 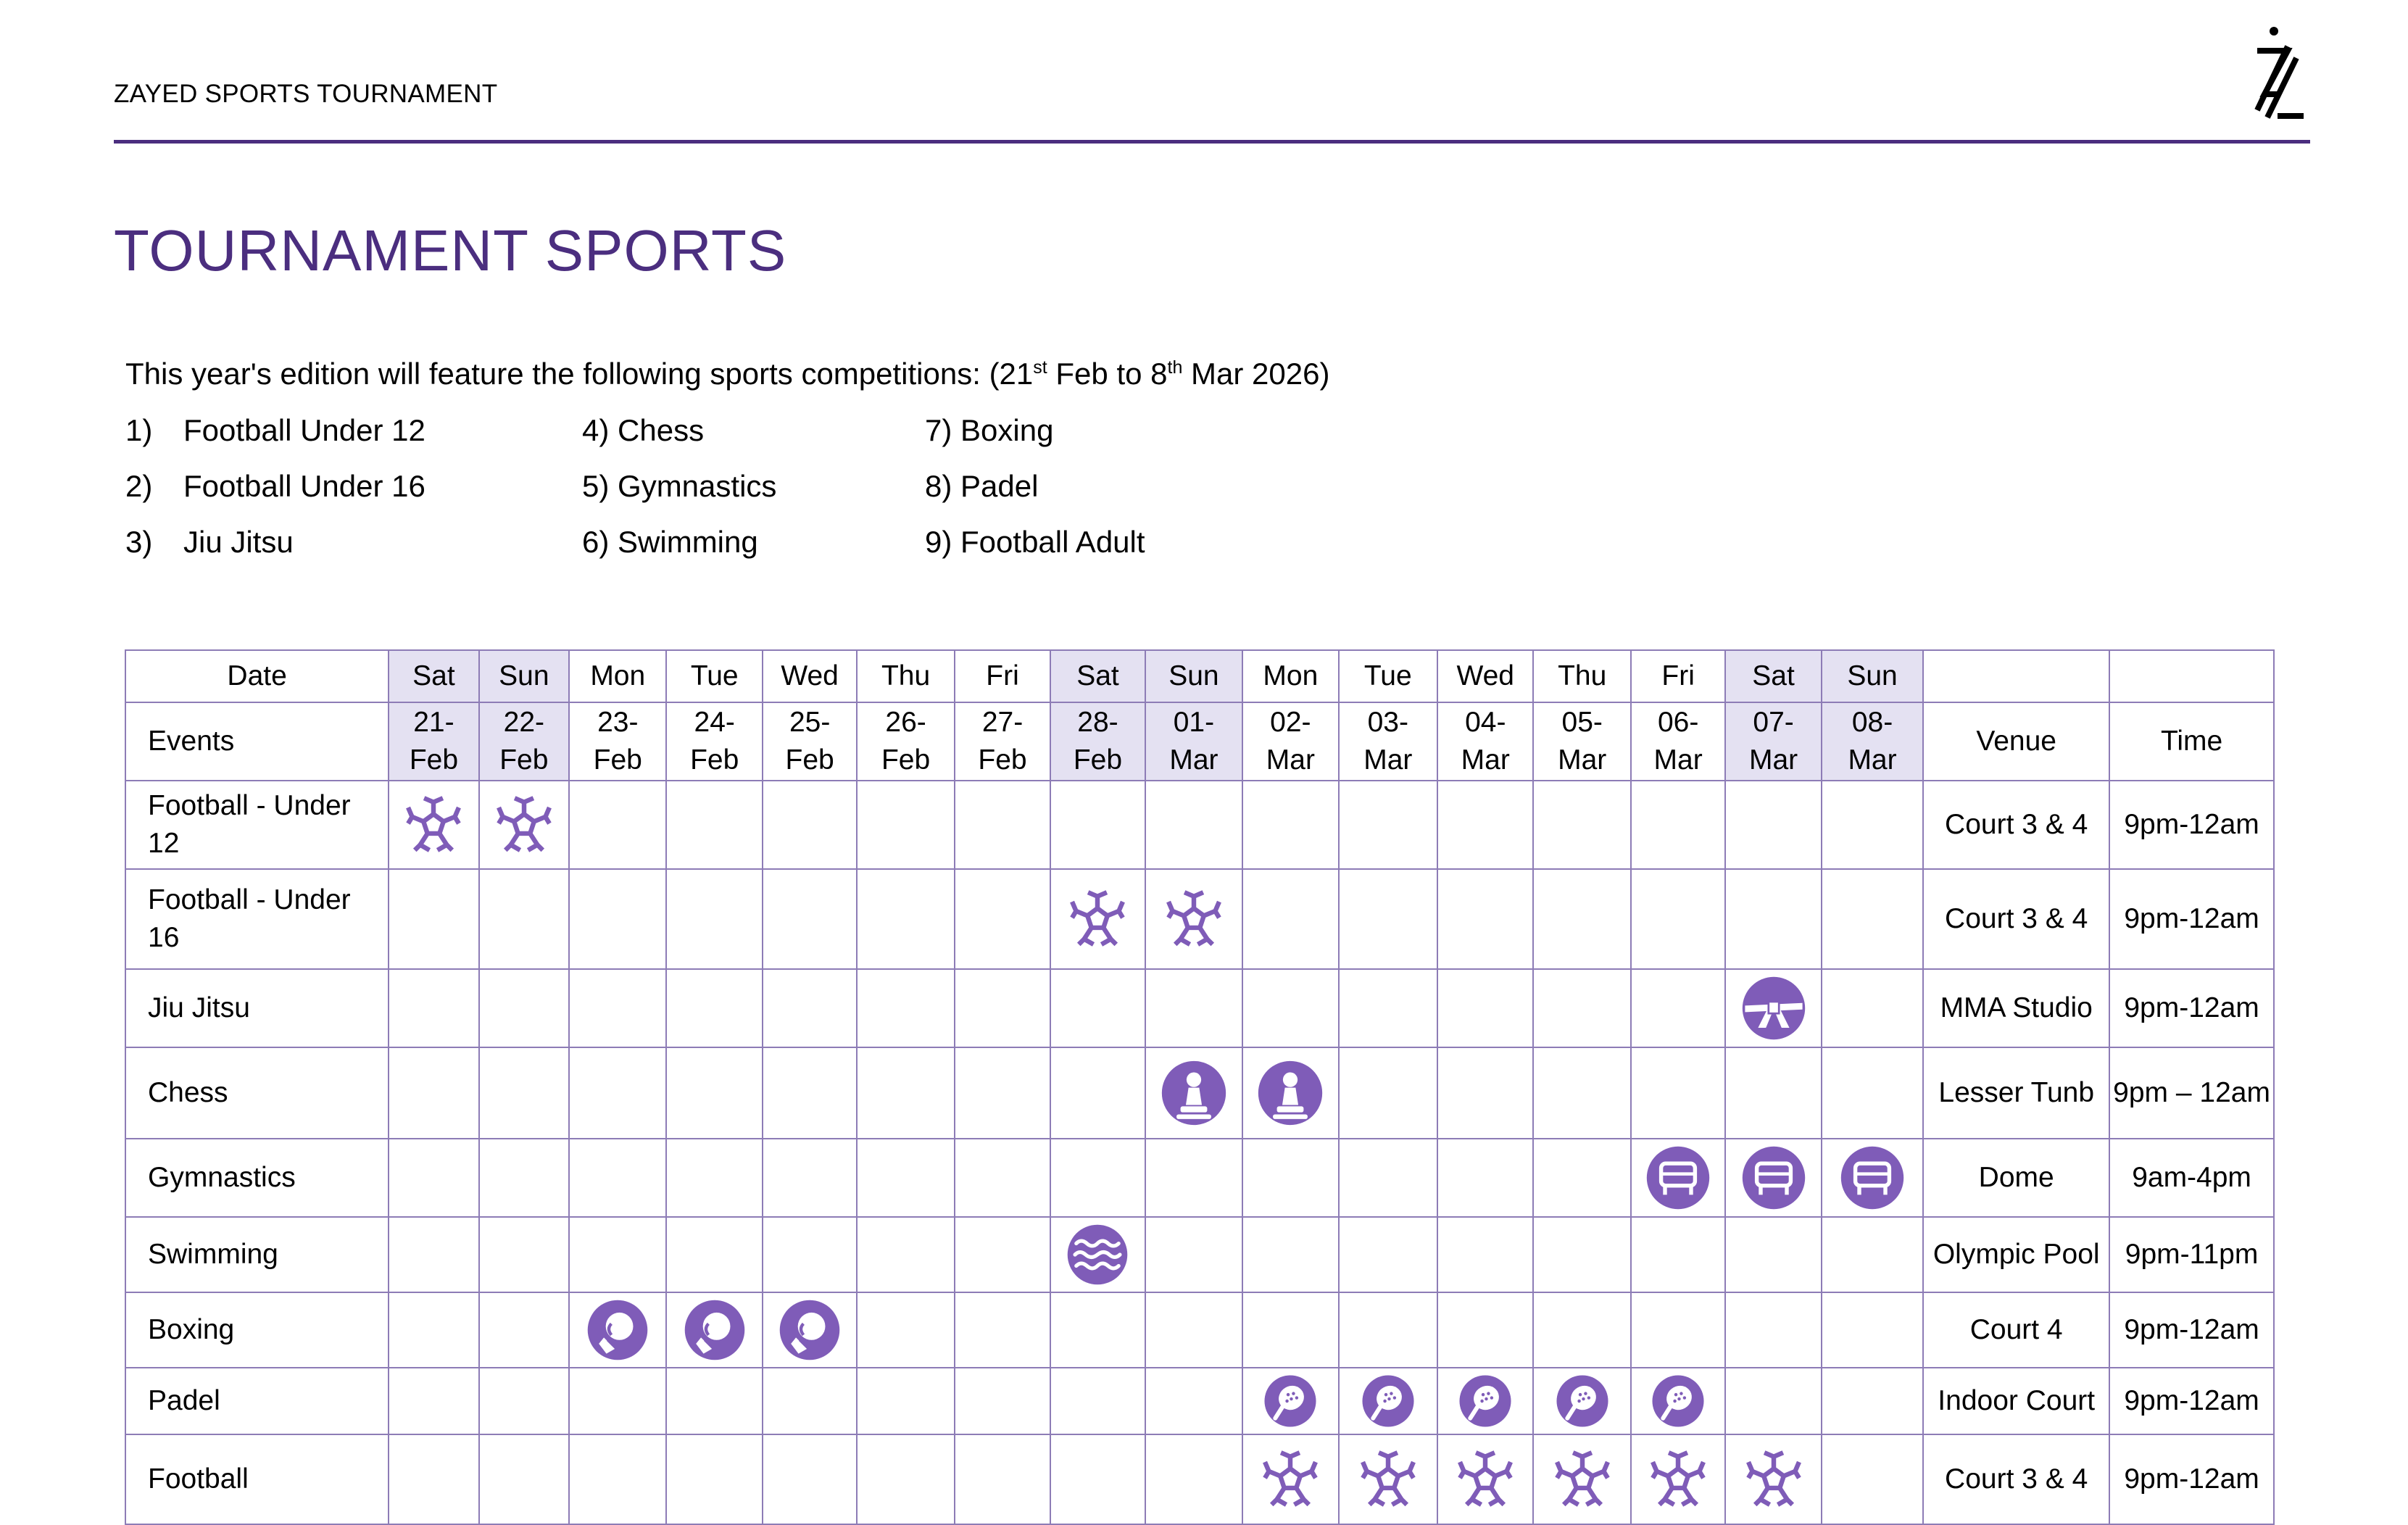 What do you see at coordinates (618, 741) in the screenshot?
I see `date-cell: 23- Feb` at bounding box center [618, 741].